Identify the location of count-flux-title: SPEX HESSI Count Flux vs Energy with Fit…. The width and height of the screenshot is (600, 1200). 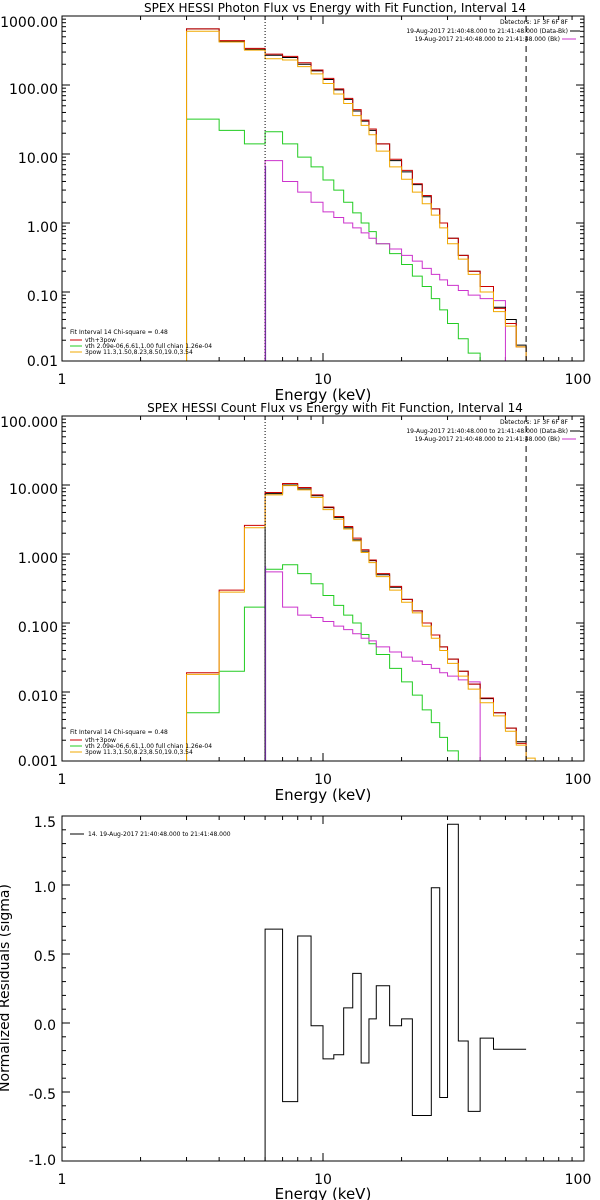
(335, 408).